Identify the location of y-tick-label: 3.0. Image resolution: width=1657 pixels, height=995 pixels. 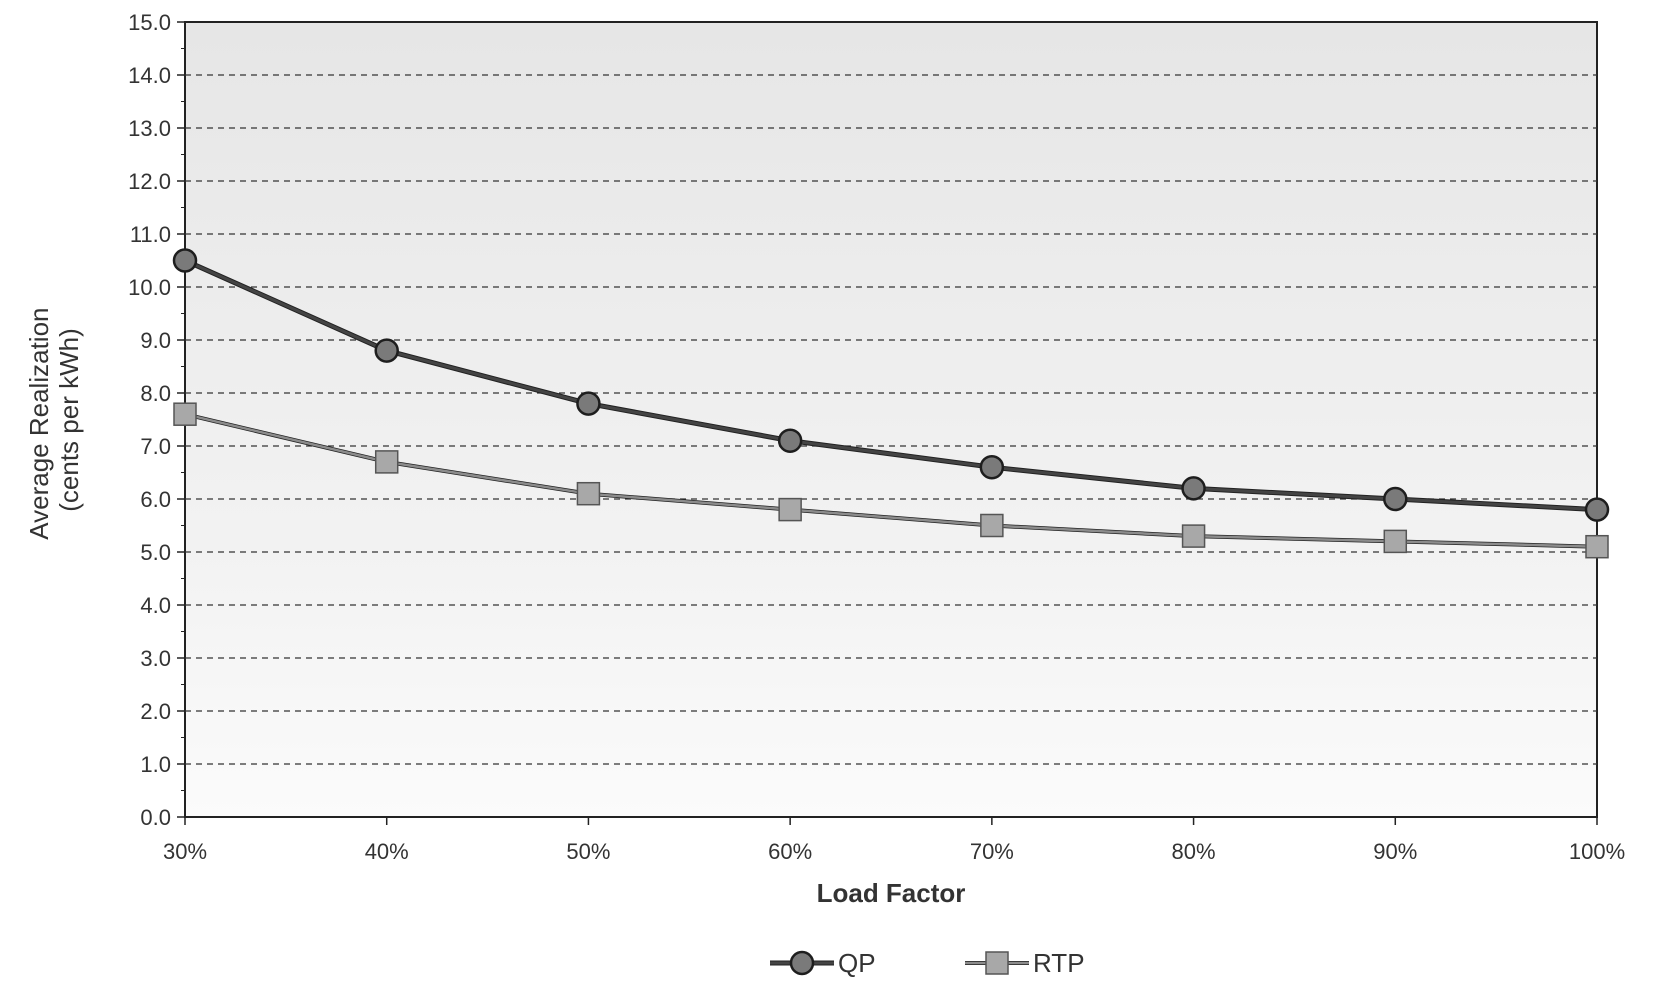
(155, 658).